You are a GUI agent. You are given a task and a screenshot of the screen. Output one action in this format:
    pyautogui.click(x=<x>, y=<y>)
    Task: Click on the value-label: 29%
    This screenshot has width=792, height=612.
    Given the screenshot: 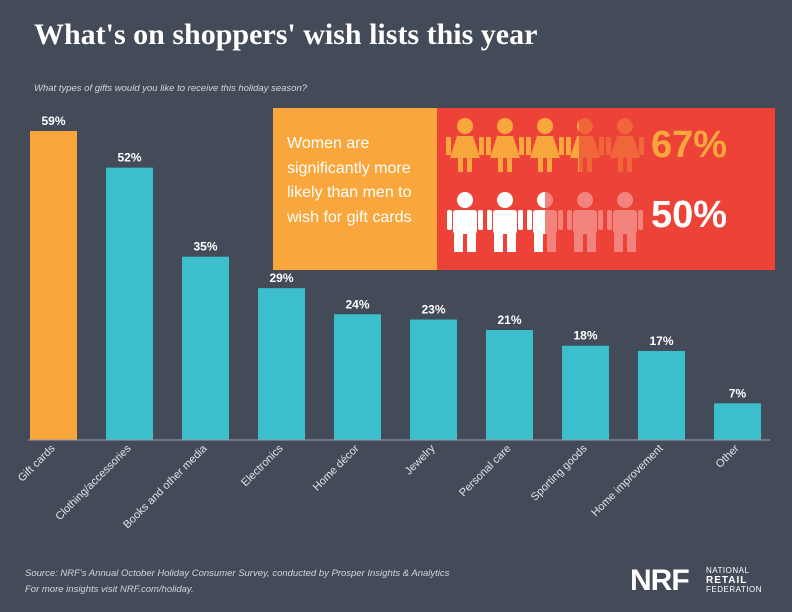 What is the action you would take?
    pyautogui.click(x=281, y=278)
    